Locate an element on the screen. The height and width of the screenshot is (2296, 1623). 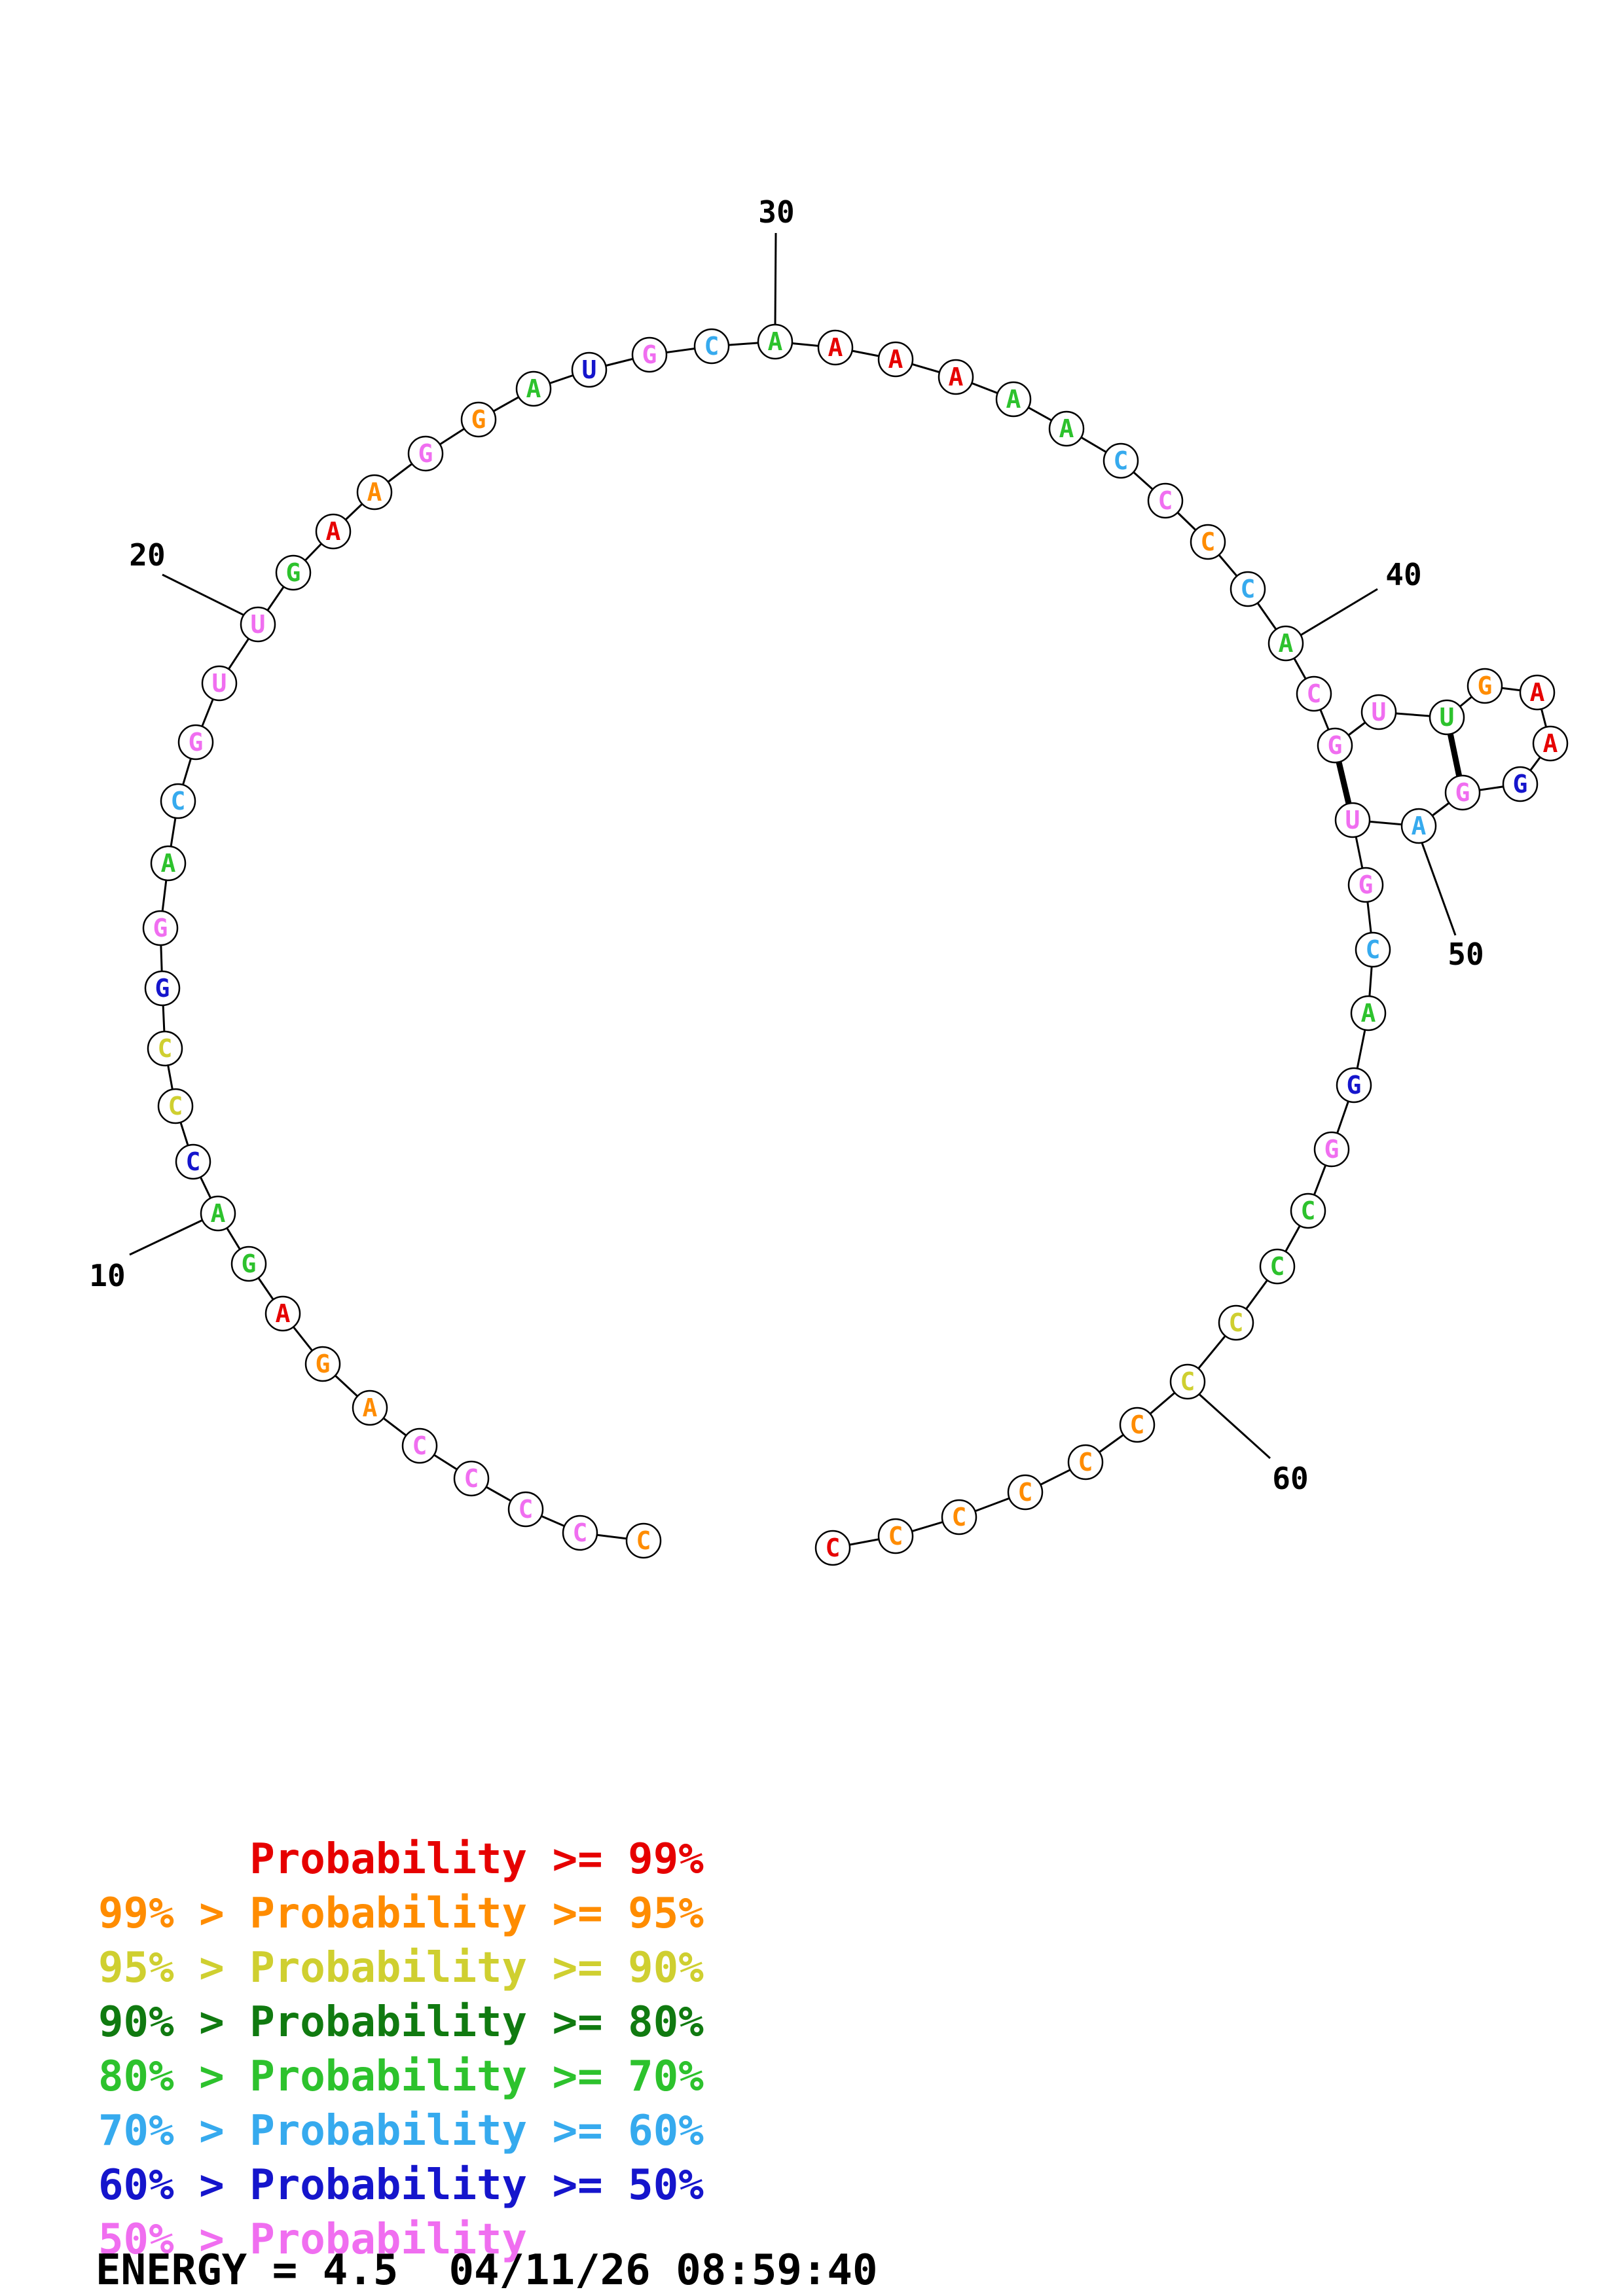
position-label: 10 is located at coordinates (107, 1275).